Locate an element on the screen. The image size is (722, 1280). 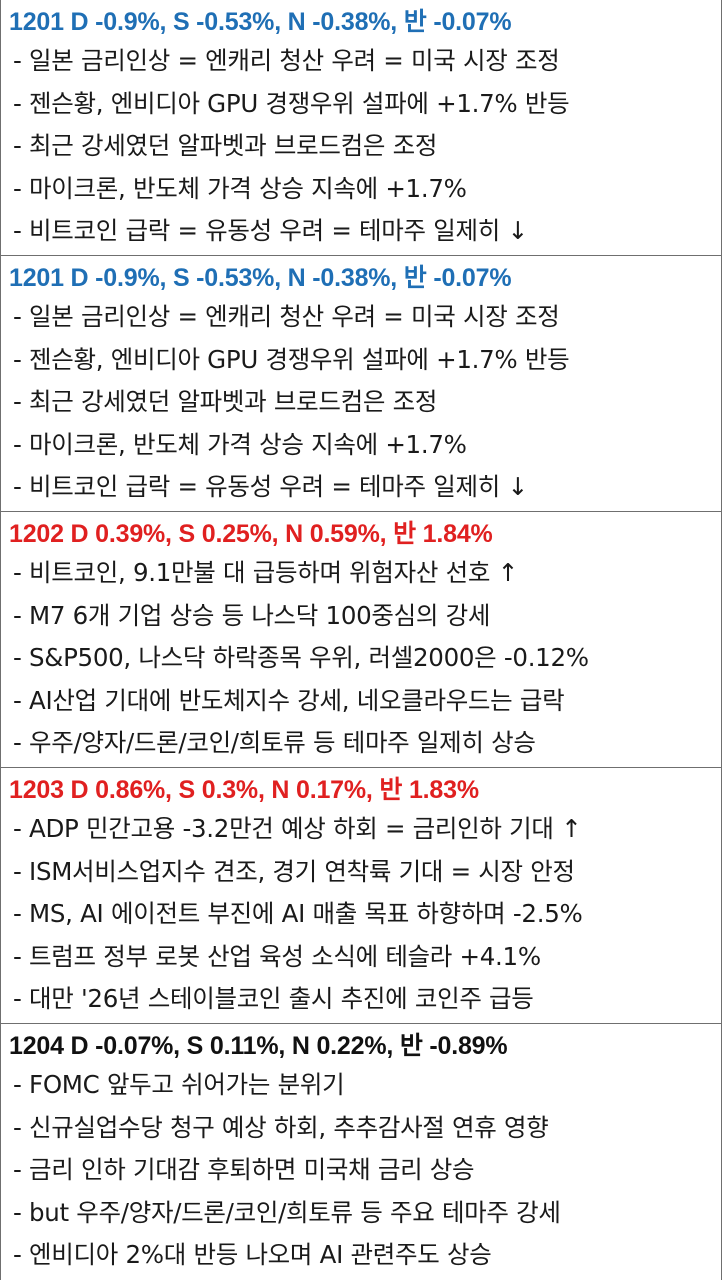
news-bullet-item: - 대만 '26년 스테이블코인 출시 추진에 코인주 급등 is located at coordinates (273, 999).